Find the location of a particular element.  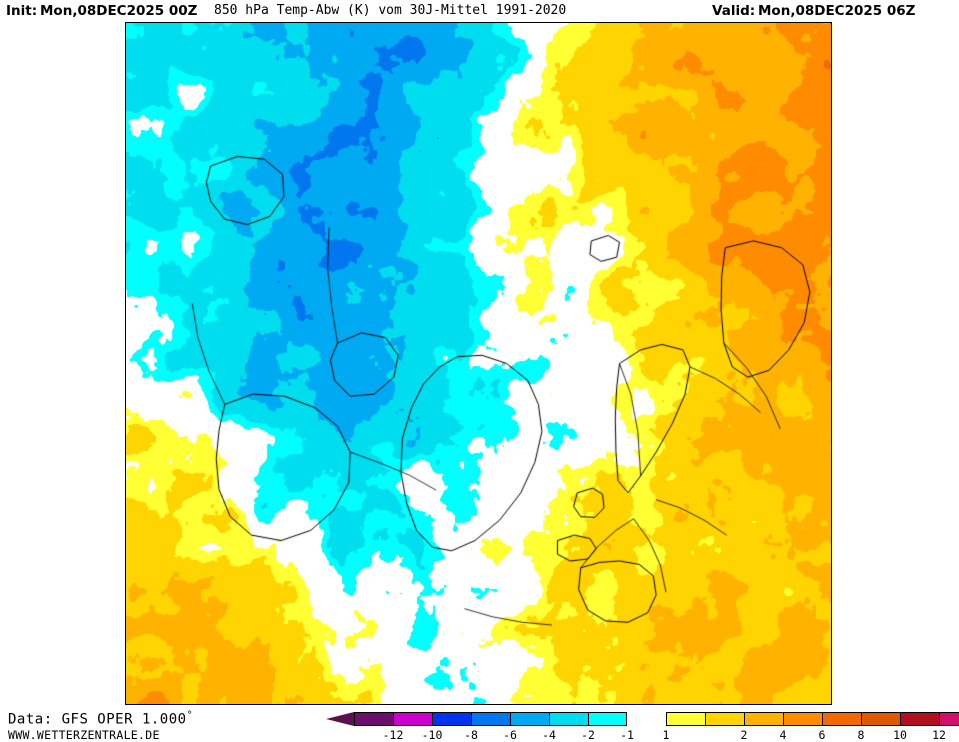

legend-tick-minus10: -10 is located at coordinates (432, 735).